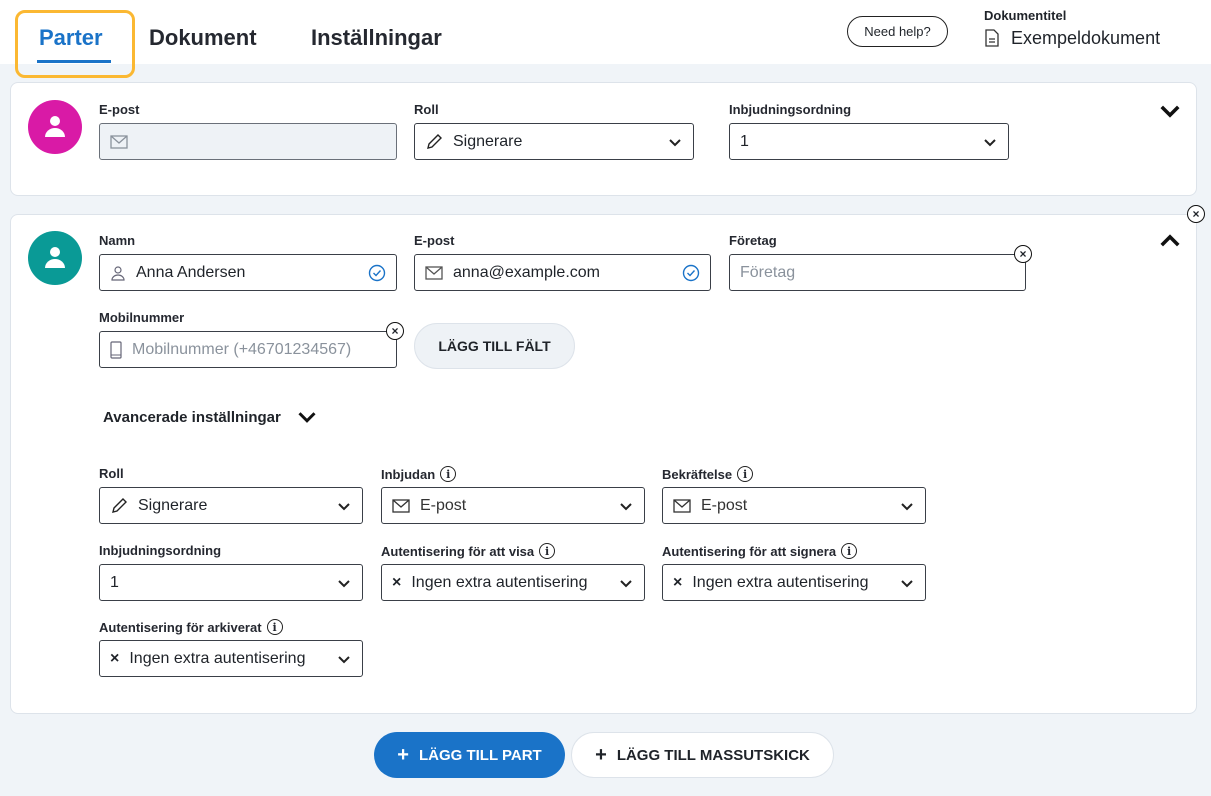 The height and width of the screenshot is (796, 1211). I want to click on tab-installningar: Inställningar, so click(376, 37).